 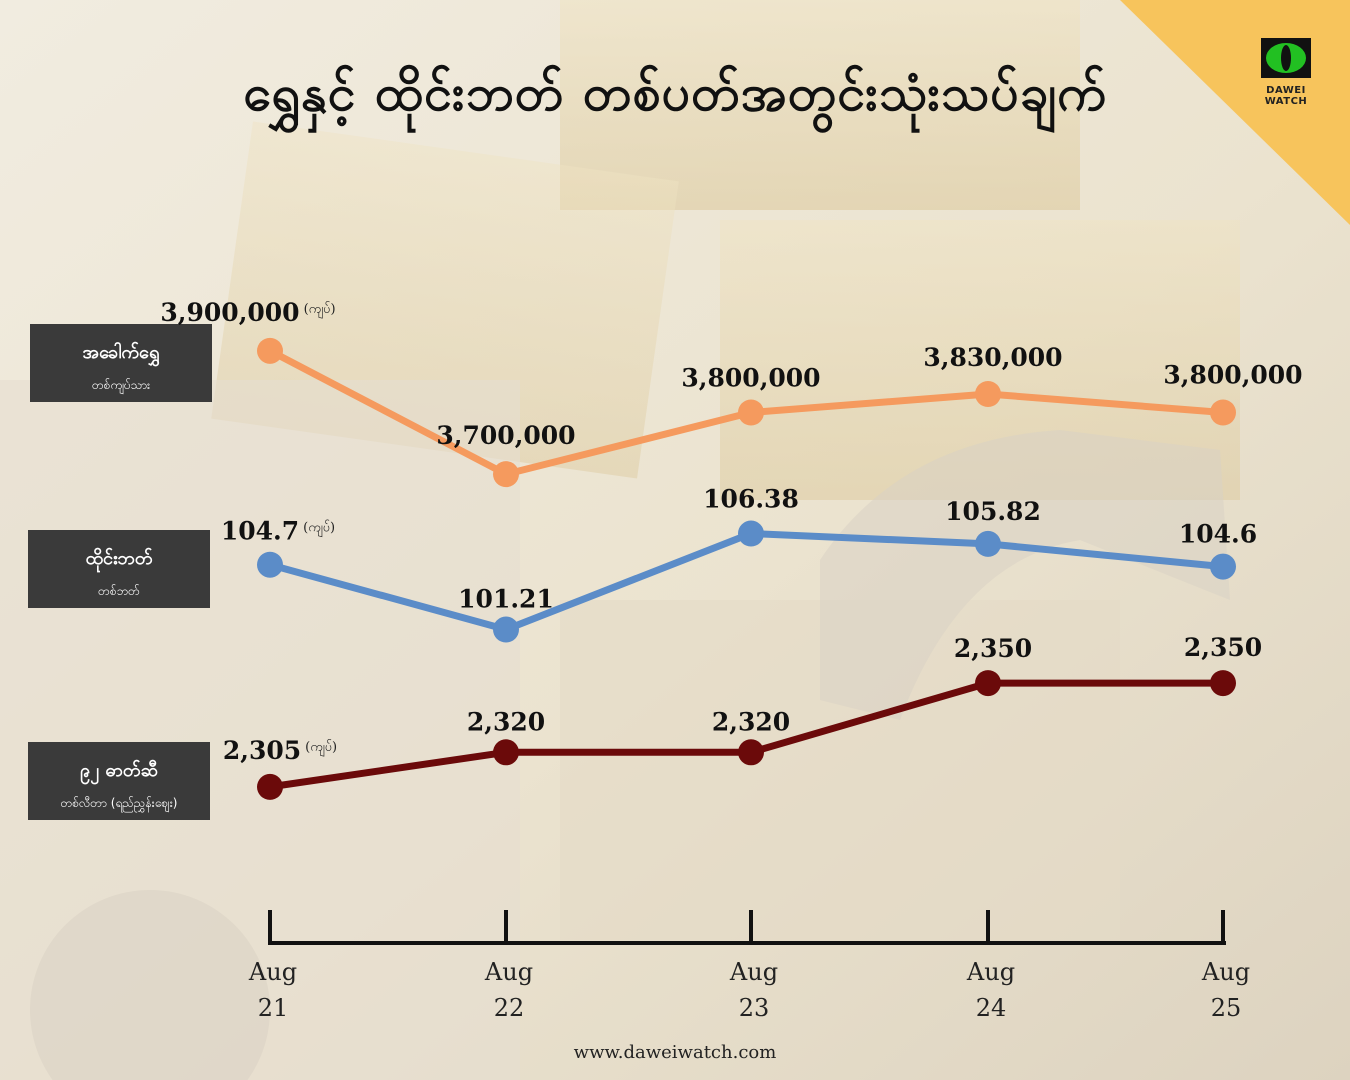 I want to click on series-label-fuel: ၉၂ ဓာတ်ဆီ တစ်လီတာ (ရည်ညွှန်းဈေး), so click(x=119, y=781).